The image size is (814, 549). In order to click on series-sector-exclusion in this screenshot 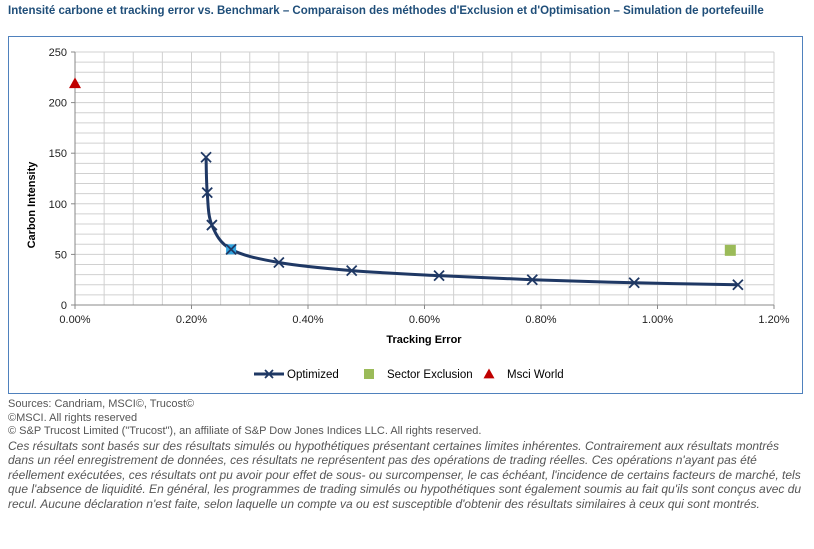, I will do `click(730, 250)`.